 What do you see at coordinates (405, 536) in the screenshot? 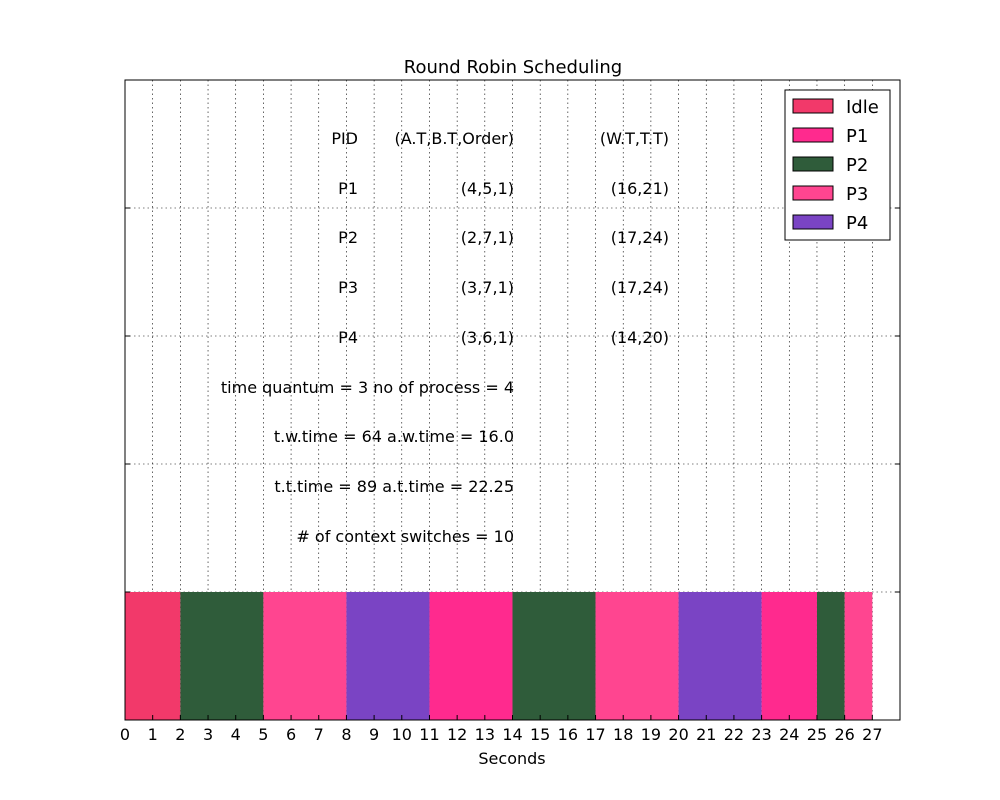
I see `annotation-3: # of context switches = 10` at bounding box center [405, 536].